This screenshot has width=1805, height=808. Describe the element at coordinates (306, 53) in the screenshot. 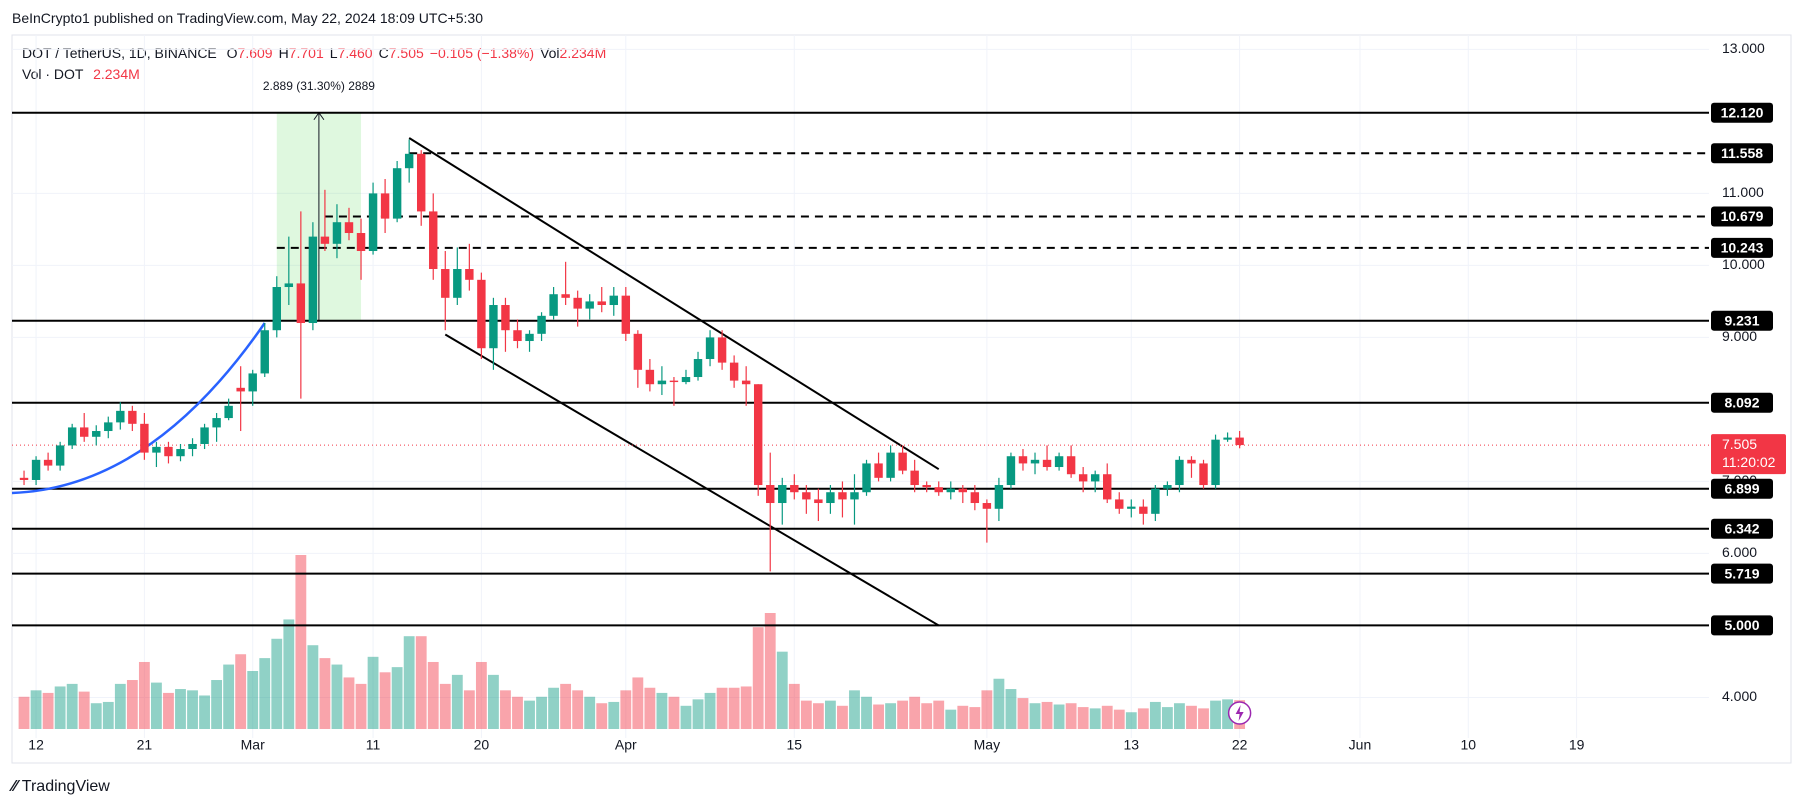

I see `ohlc-value: 7.701` at that location.